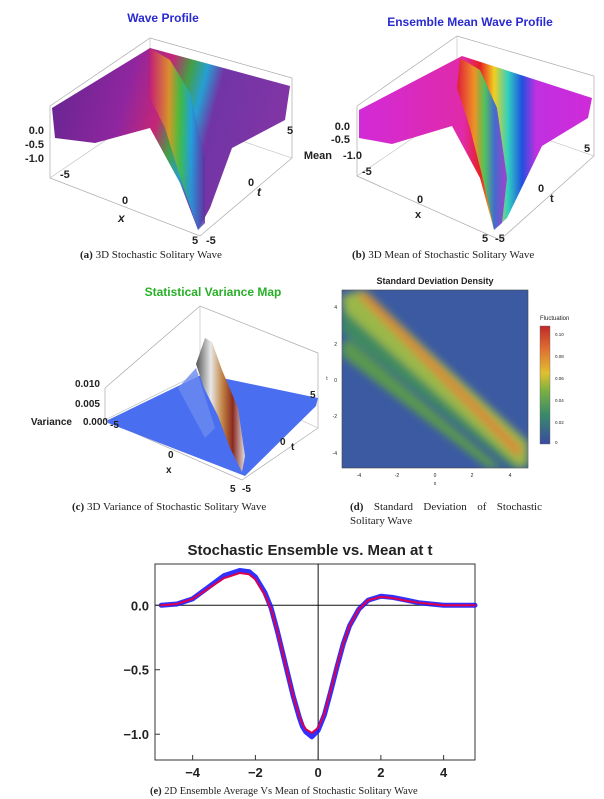 The height and width of the screenshot is (799, 604). What do you see at coordinates (556, 442) in the screenshot?
I see `panel-d-cbar-tick-5: 0` at bounding box center [556, 442].